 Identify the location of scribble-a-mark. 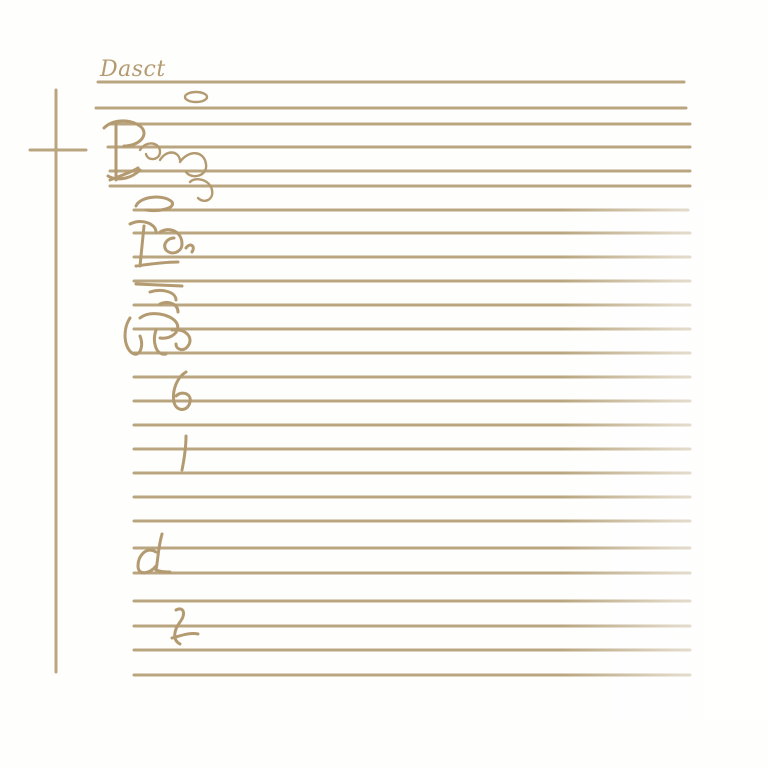
(154, 553).